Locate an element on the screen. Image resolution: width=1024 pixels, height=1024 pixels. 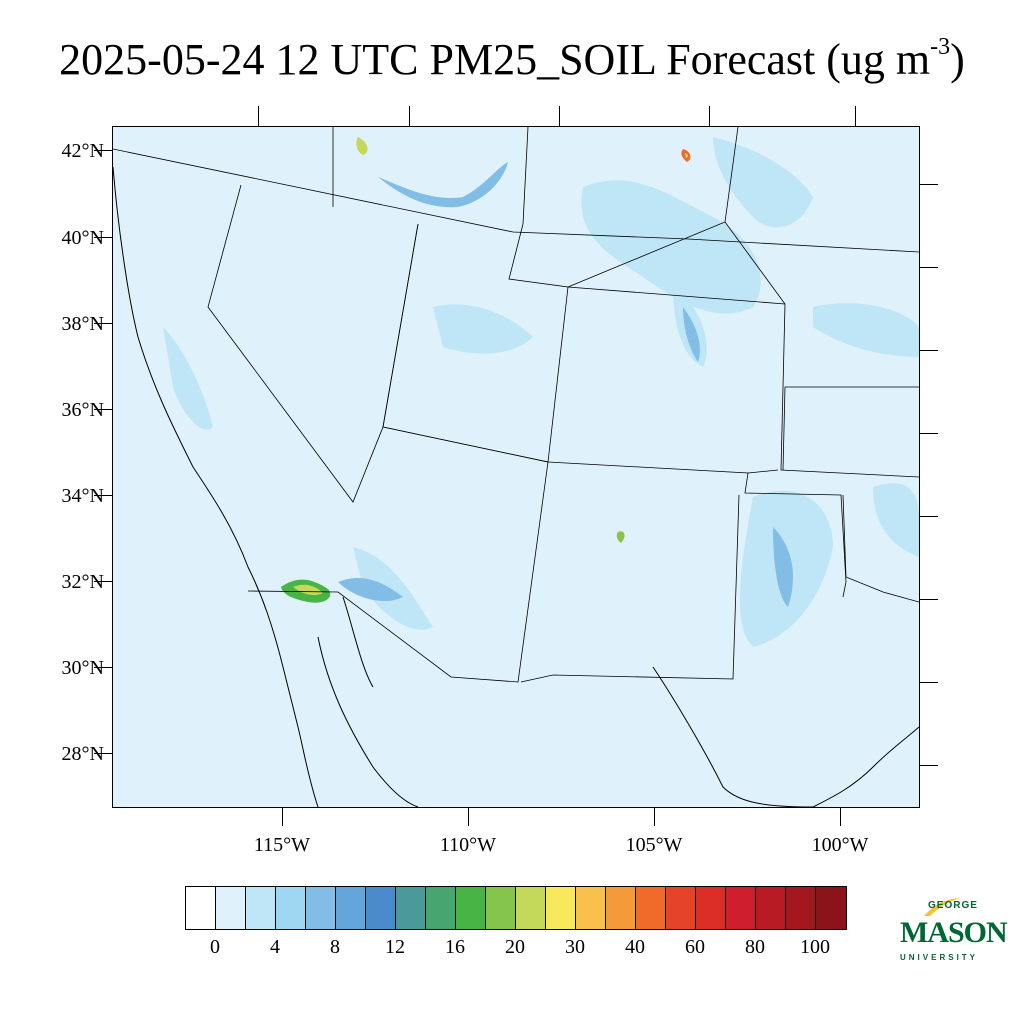
hotspot-arizona is located at coordinates (306, 591).